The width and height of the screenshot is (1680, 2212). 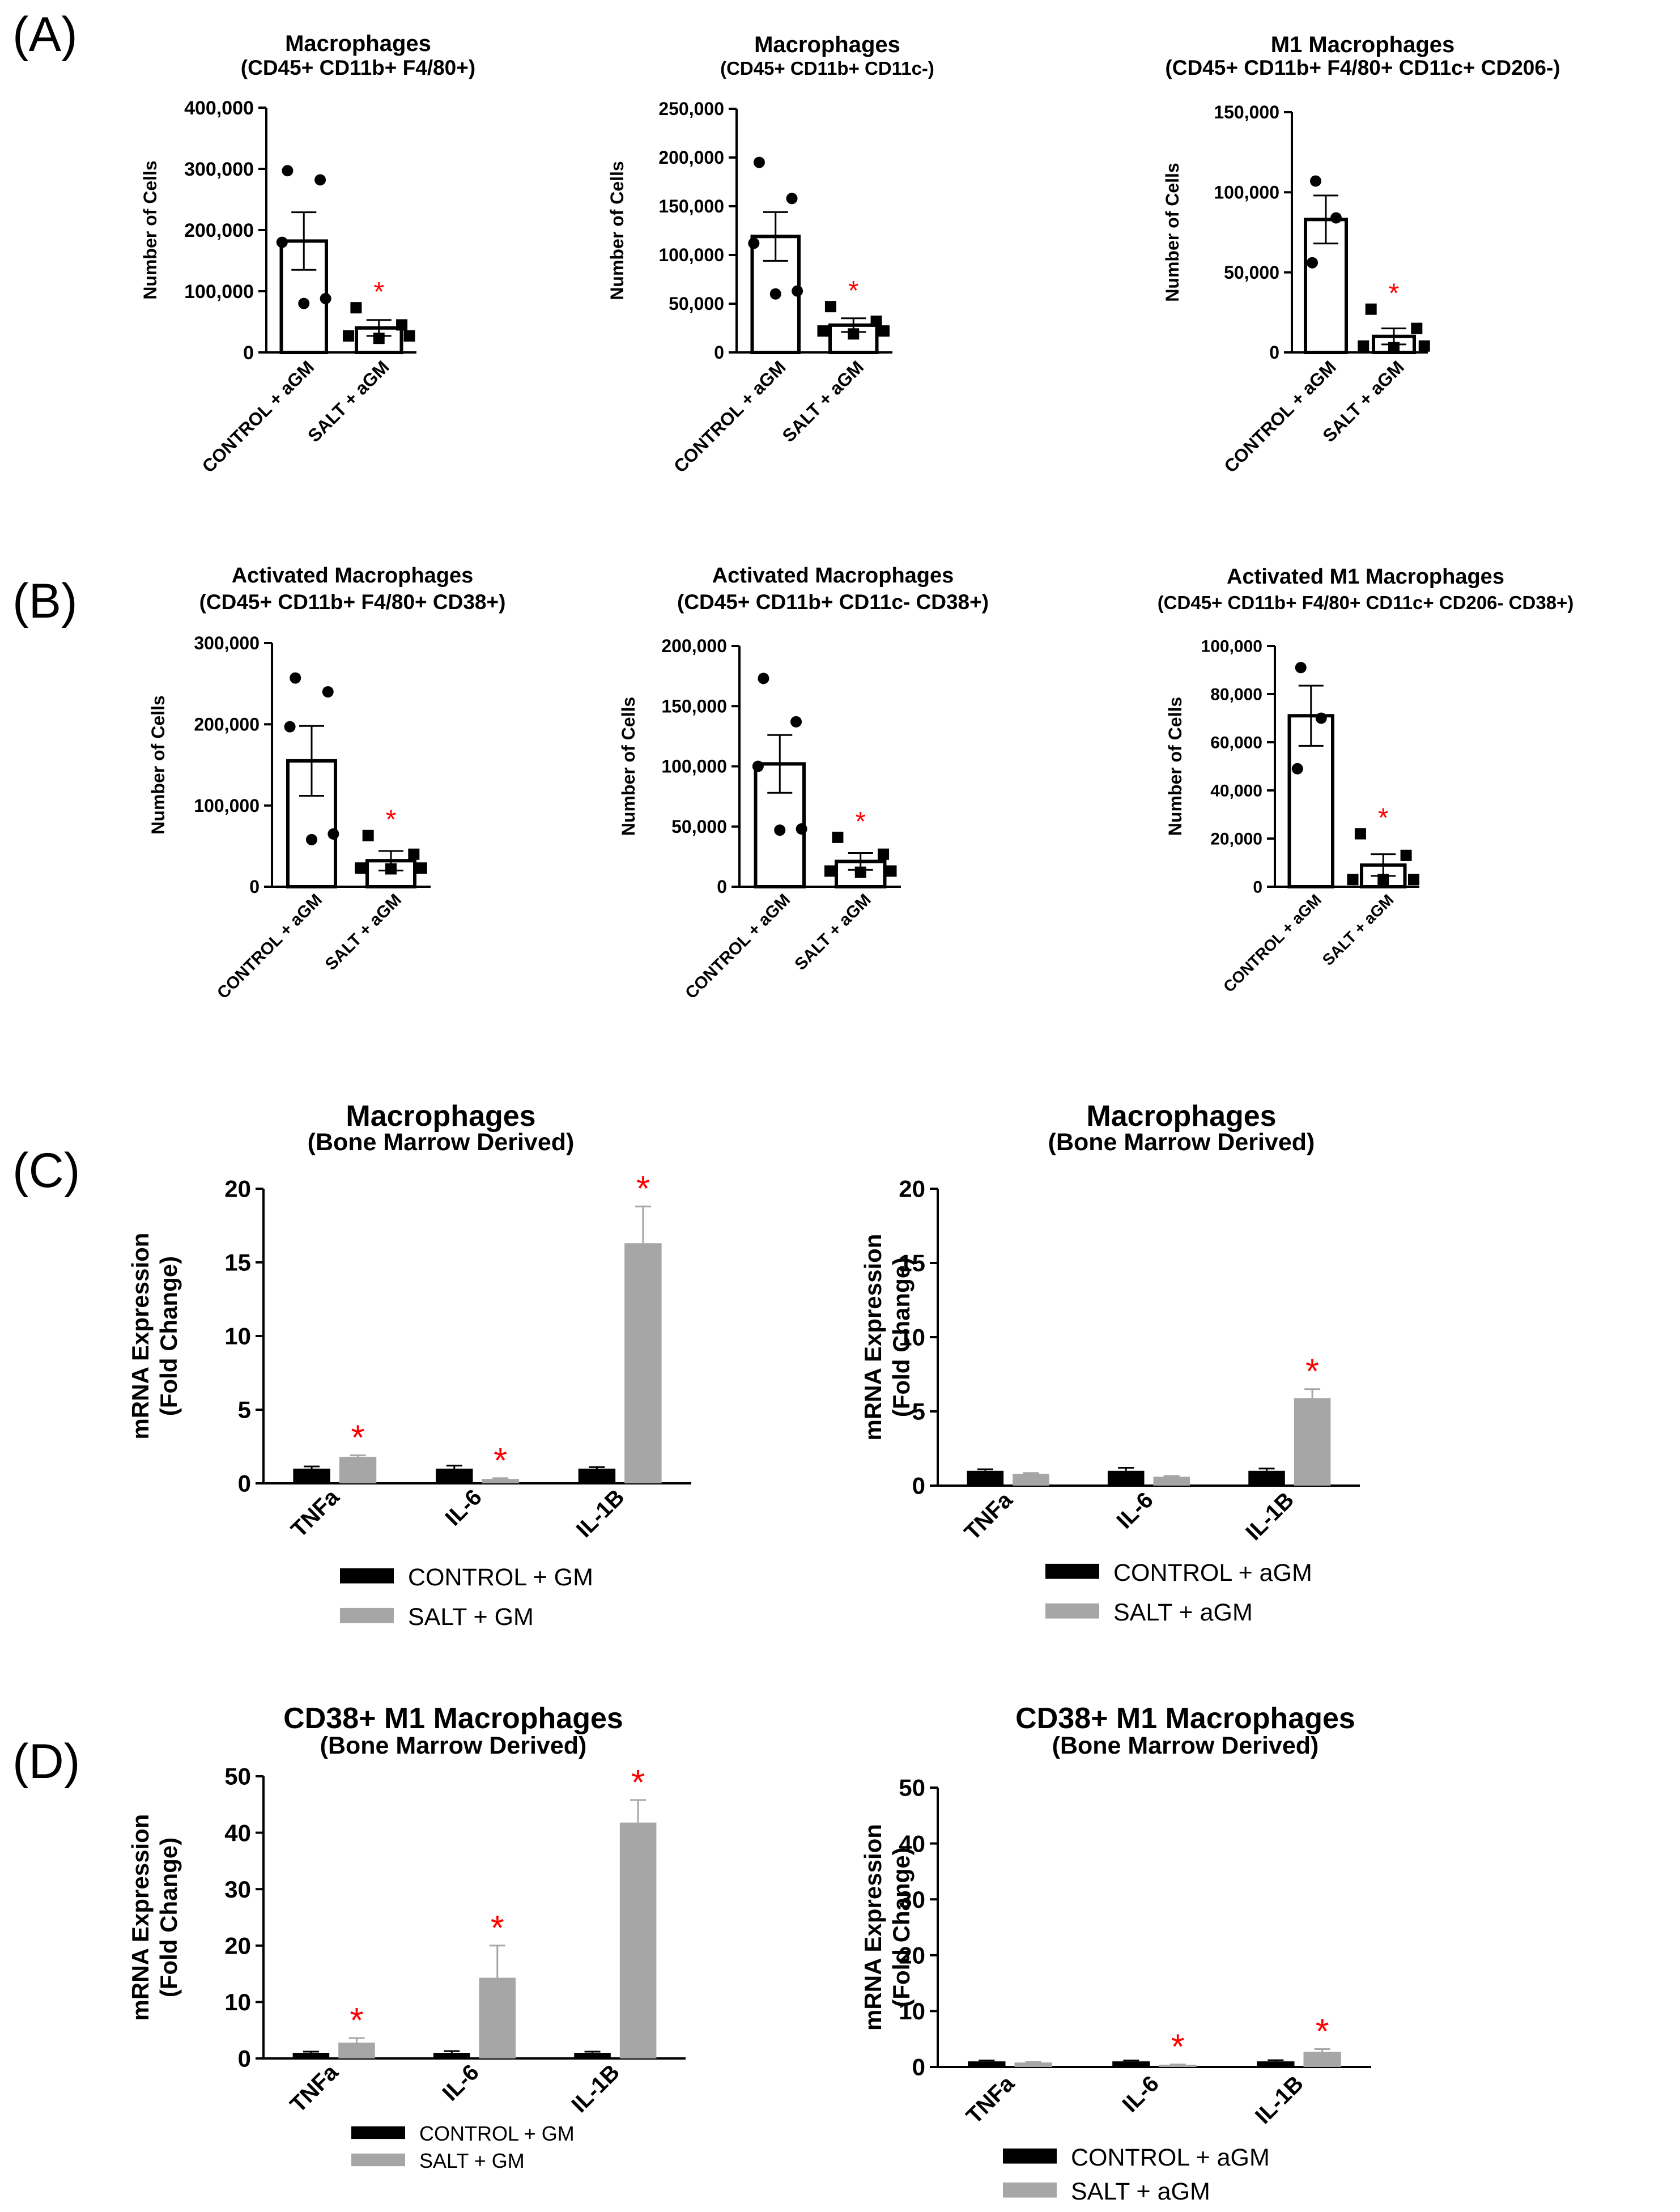 I want to click on x-tick-label: IL-6, so click(x=463, y=1507).